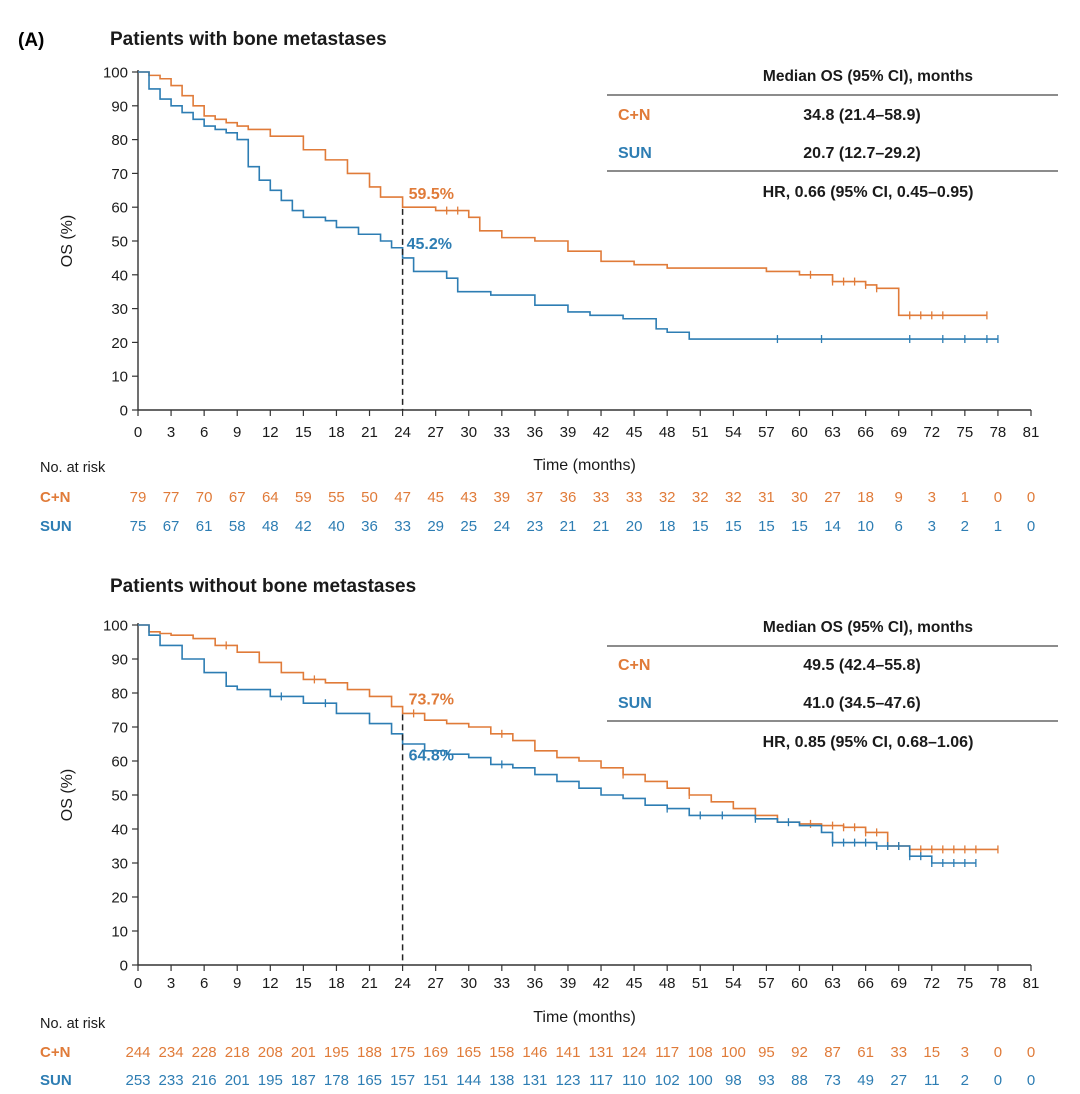  I want to click on risk-value: 208, so click(270, 1052).